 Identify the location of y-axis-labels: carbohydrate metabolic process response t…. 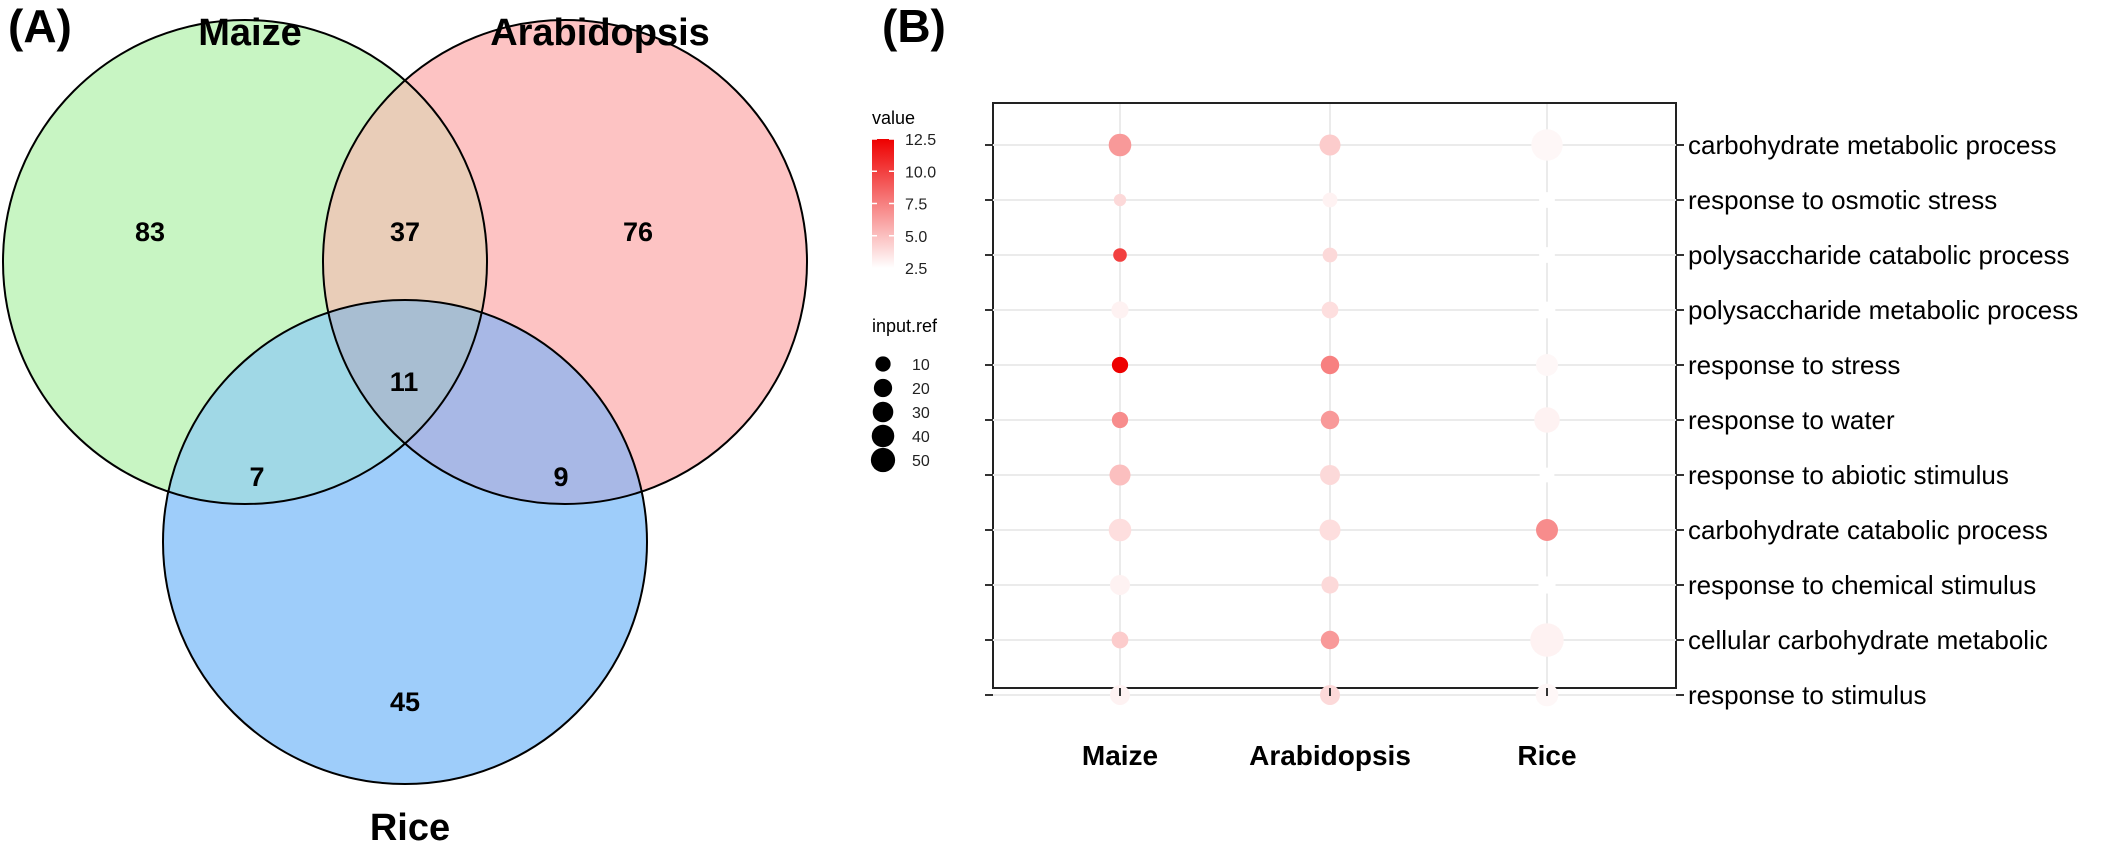
(1883, 420).